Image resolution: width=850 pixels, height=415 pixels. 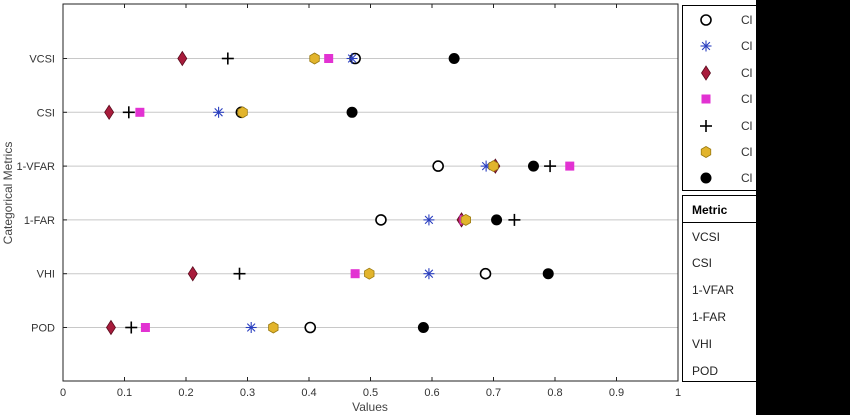 What do you see at coordinates (46, 275) in the screenshot?
I see `y-tick-label: VHI` at bounding box center [46, 275].